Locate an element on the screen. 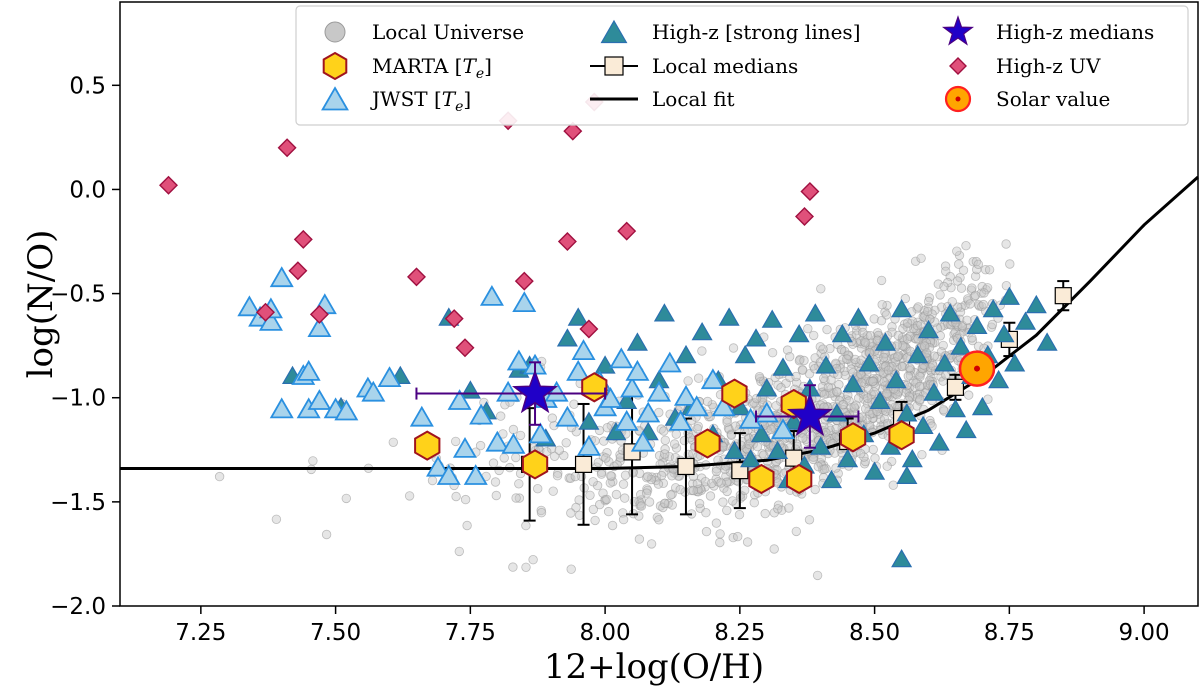 This screenshot has height=688, width=1200. legend-label-marta: MARTA [Te] is located at coordinates (432, 68).